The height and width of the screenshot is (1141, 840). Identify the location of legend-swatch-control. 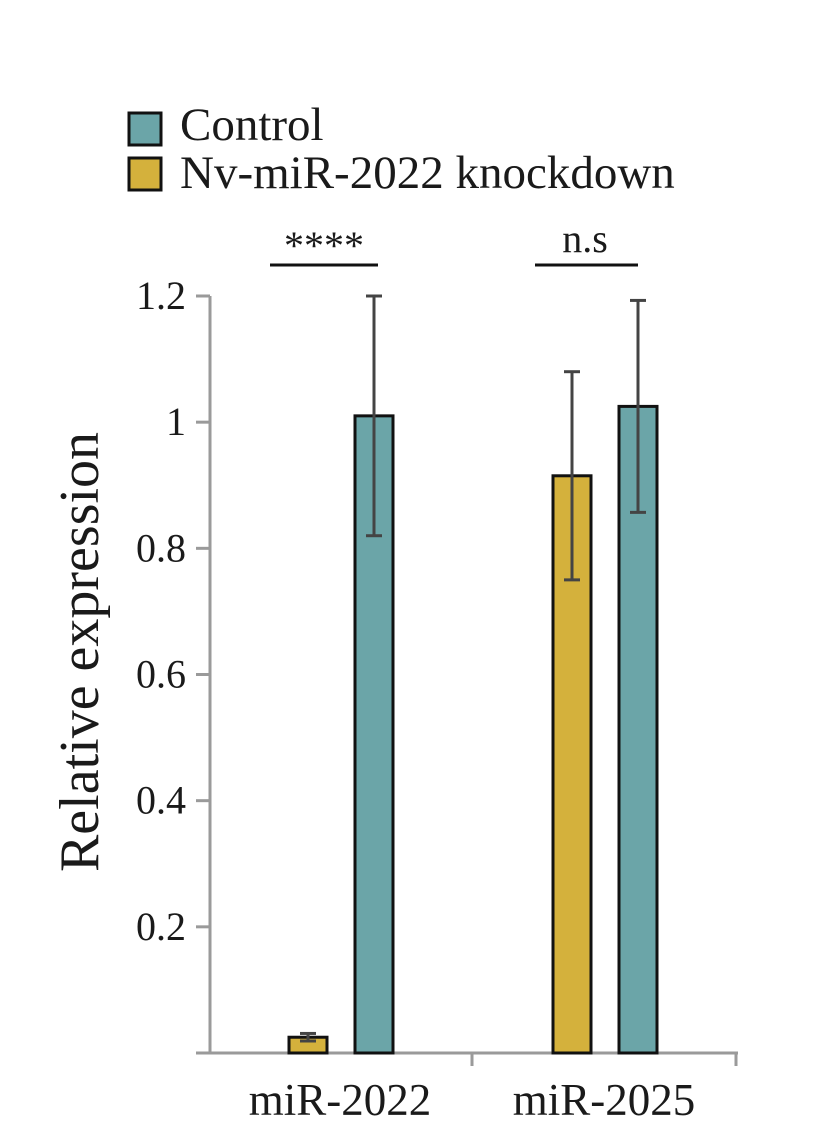
(145, 129).